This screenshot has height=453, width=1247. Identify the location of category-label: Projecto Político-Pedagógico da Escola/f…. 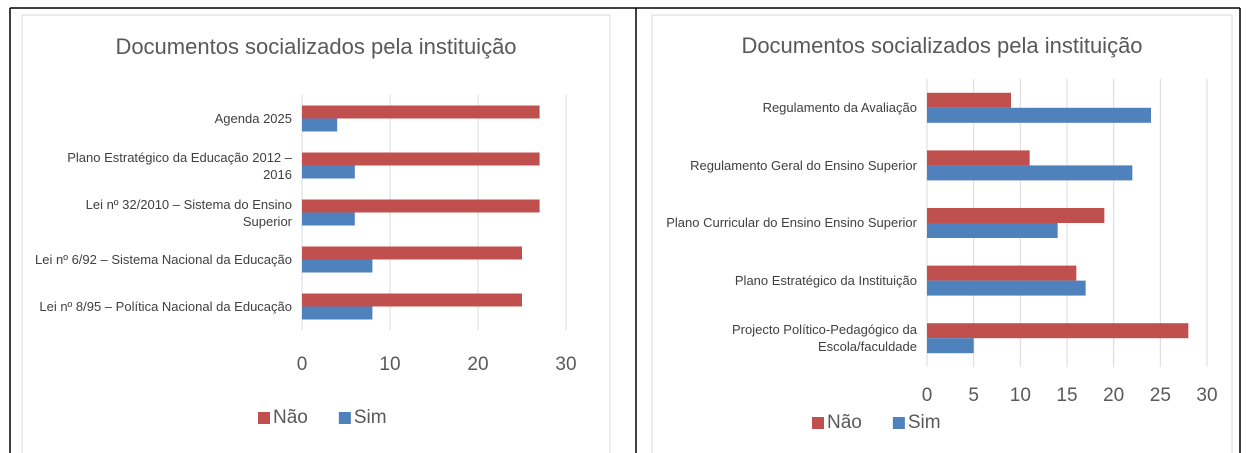
(824, 338).